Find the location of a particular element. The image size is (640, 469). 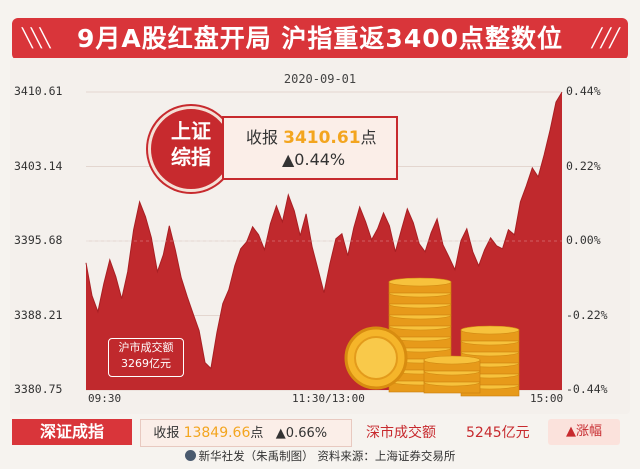

close-label: 收报 is located at coordinates (262, 137).